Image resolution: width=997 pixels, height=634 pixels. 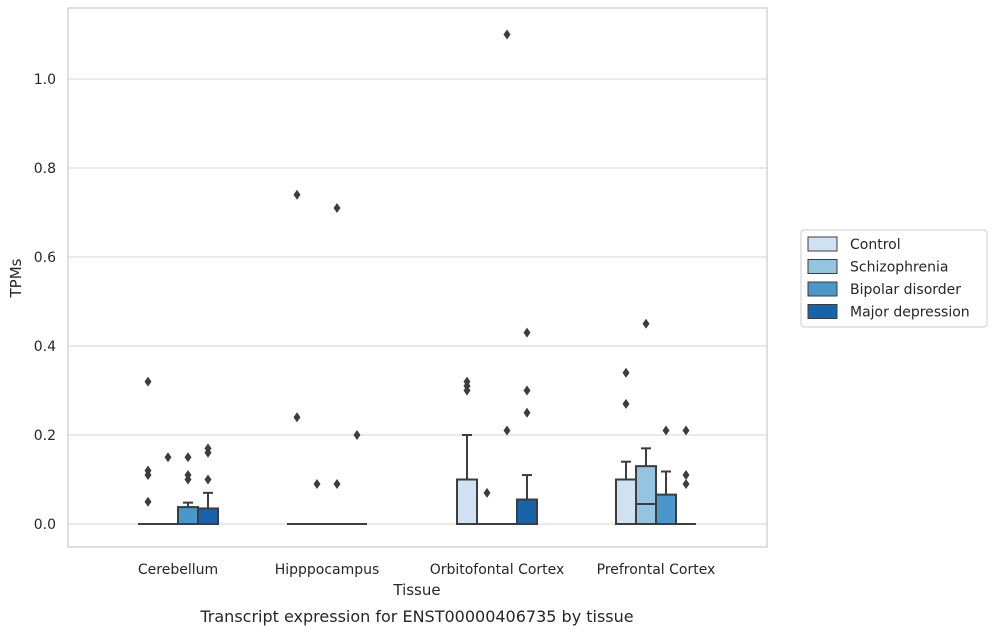 What do you see at coordinates (45, 436) in the screenshot?
I see `y-tick-label: 0.2` at bounding box center [45, 436].